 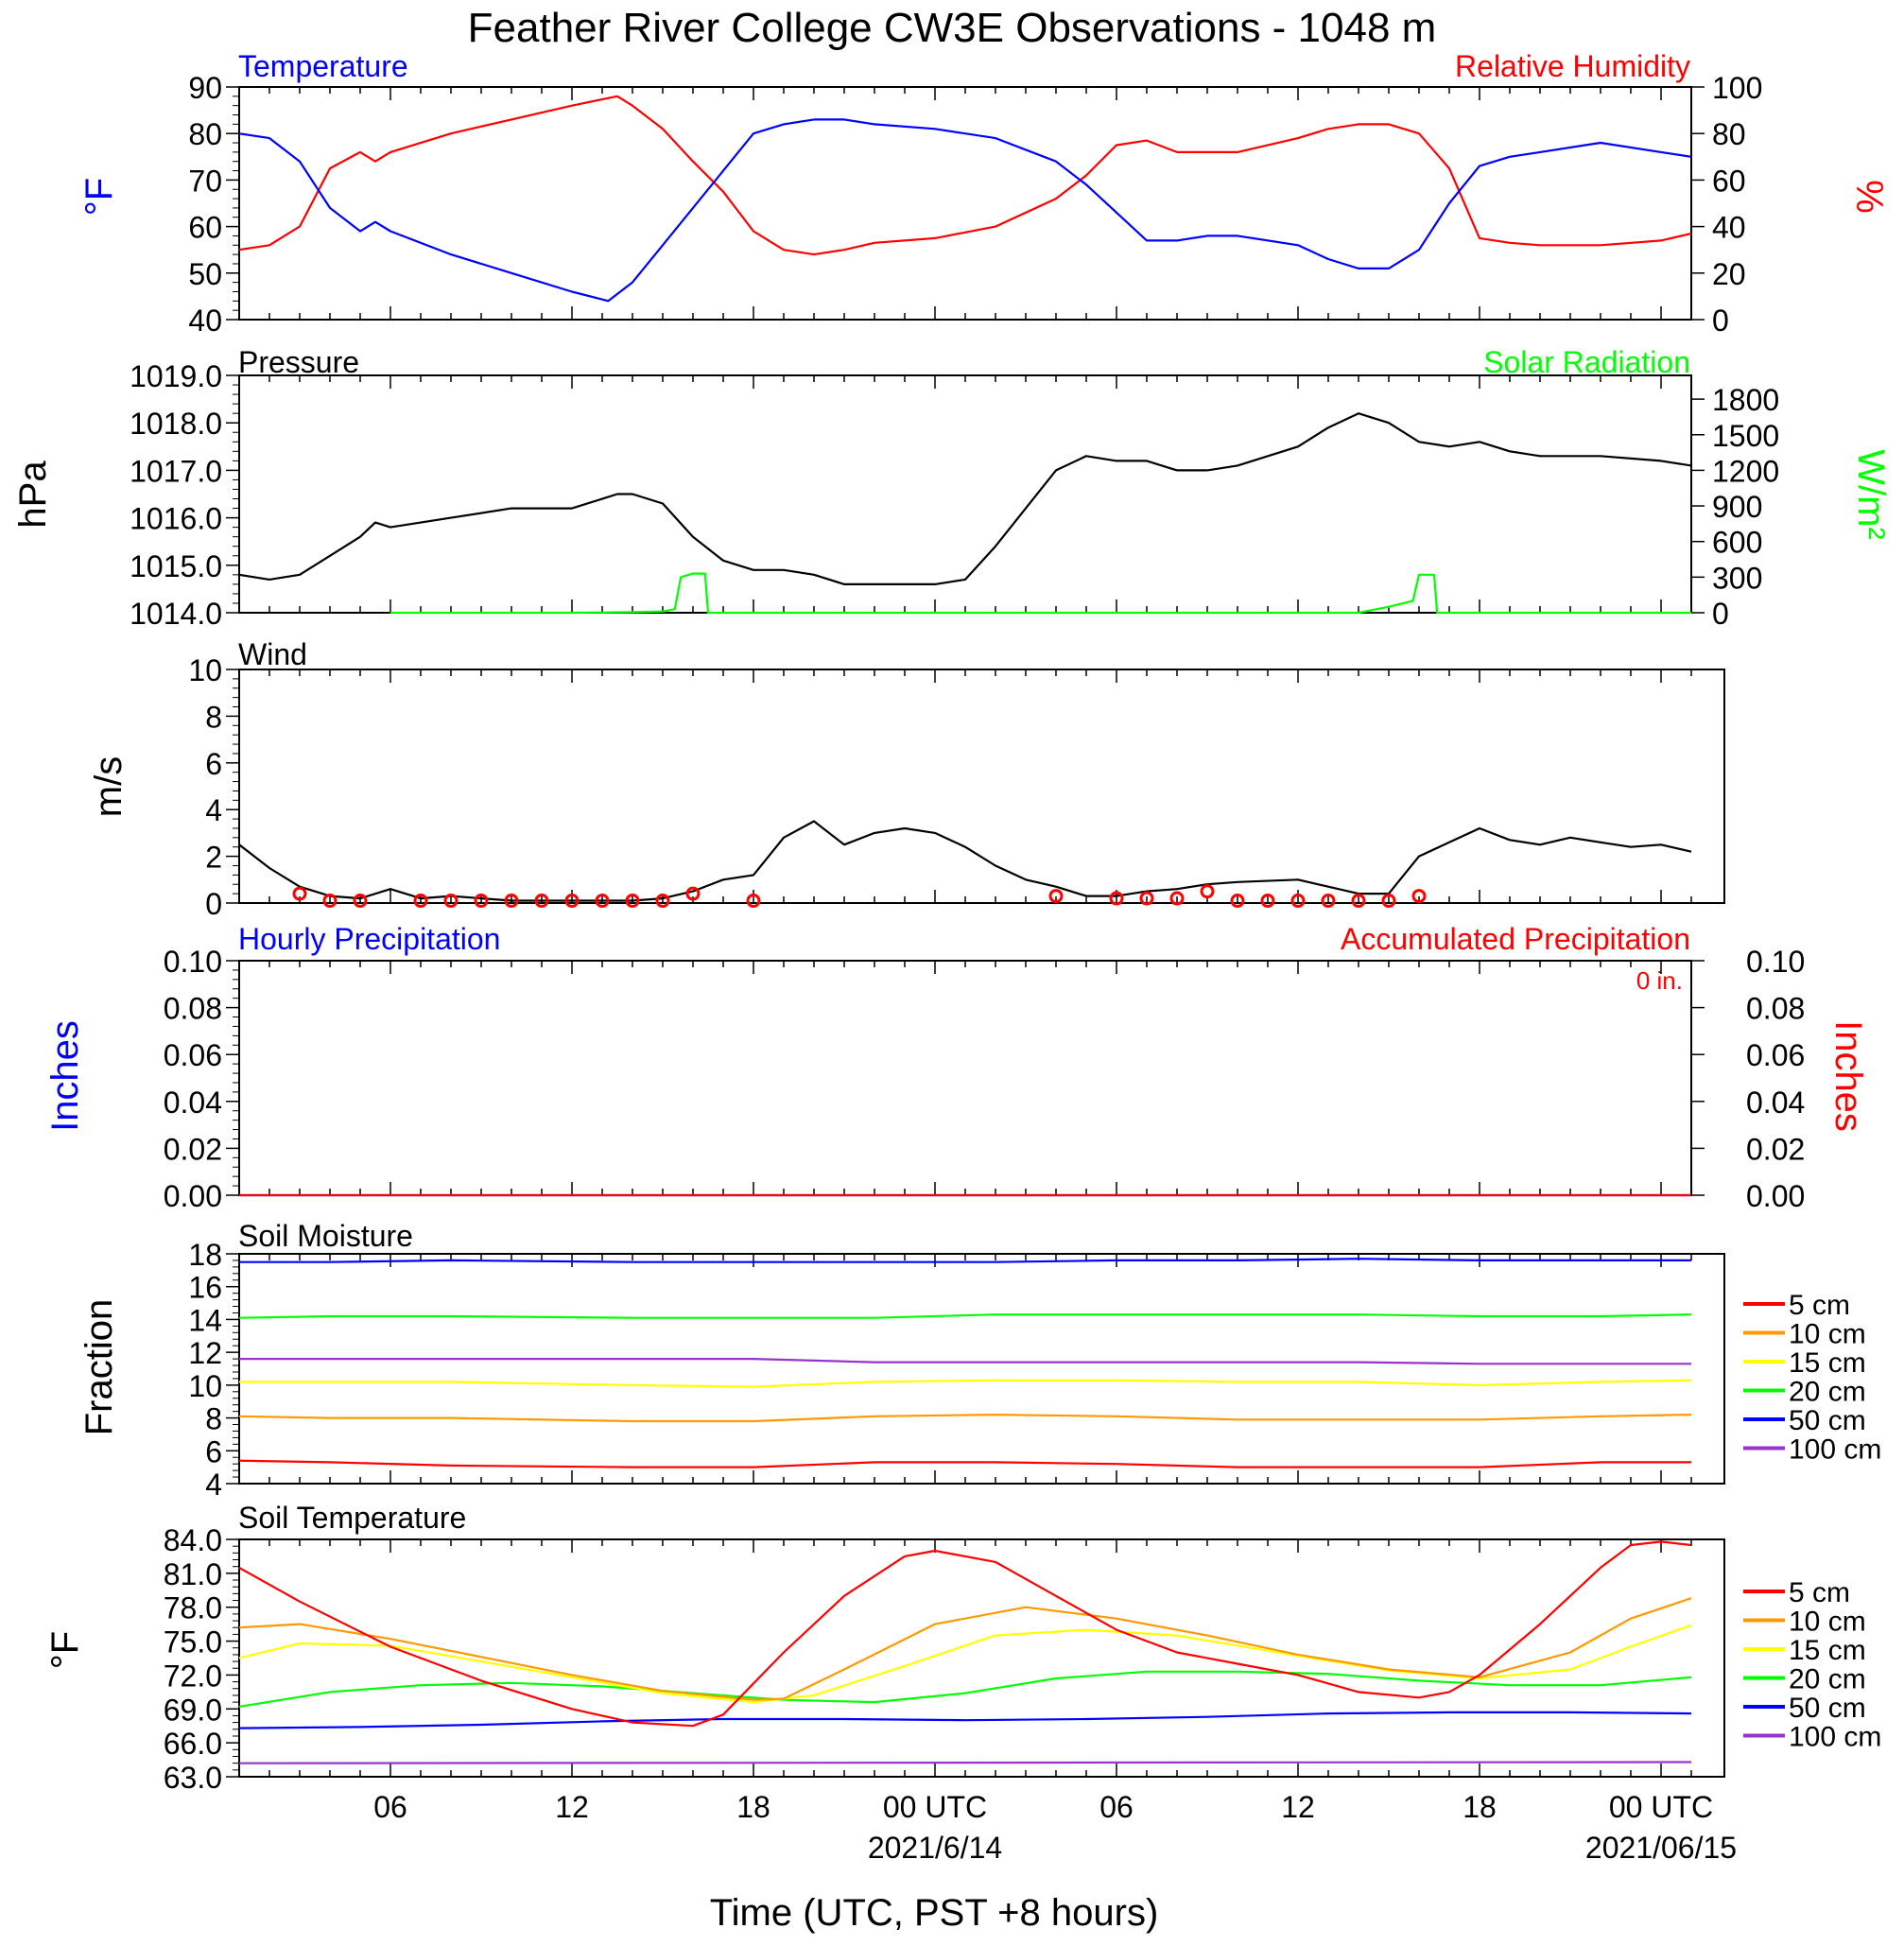 I want to click on series-pressure, so click(x=965, y=499).